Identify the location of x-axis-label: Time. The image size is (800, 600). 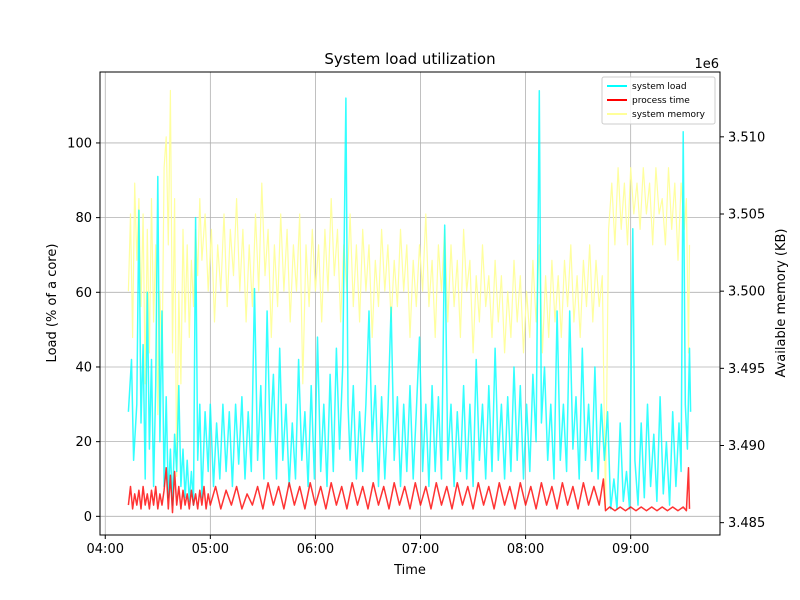
(409, 570).